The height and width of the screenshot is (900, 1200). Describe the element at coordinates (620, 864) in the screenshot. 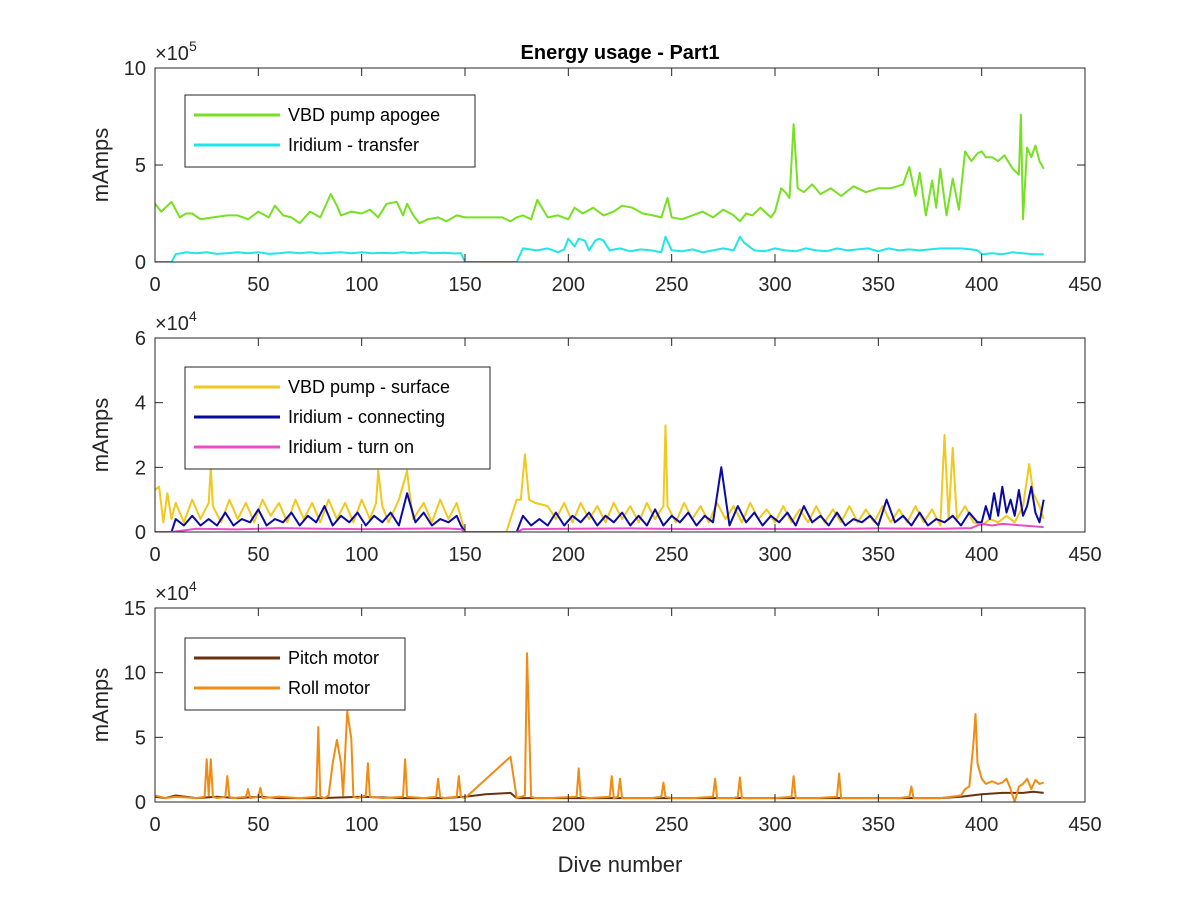

I see `x-axis-label: Dive number` at that location.